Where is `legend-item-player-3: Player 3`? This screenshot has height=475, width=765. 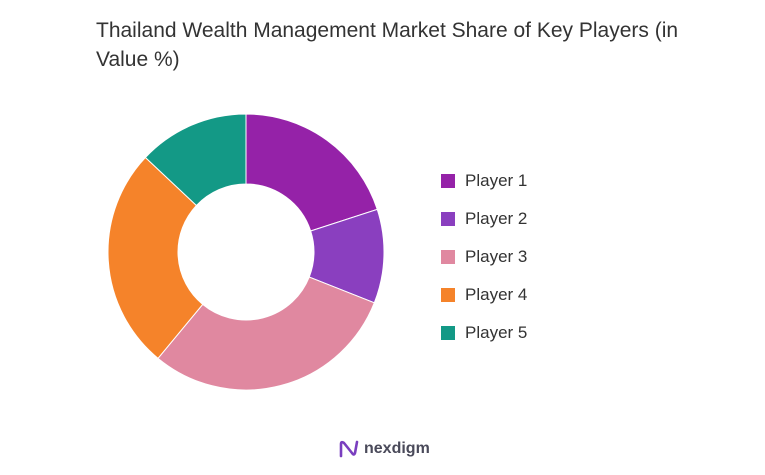 legend-item-player-3: Player 3 is located at coordinates (484, 257).